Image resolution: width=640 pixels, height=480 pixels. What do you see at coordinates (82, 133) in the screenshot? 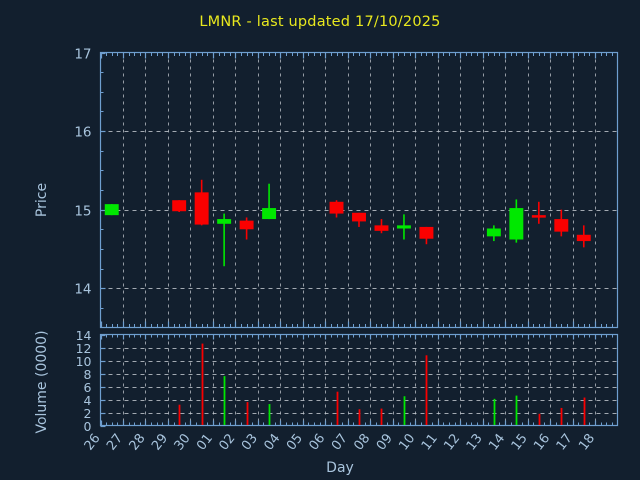
I see `price-tick-label: 16` at bounding box center [82, 133].